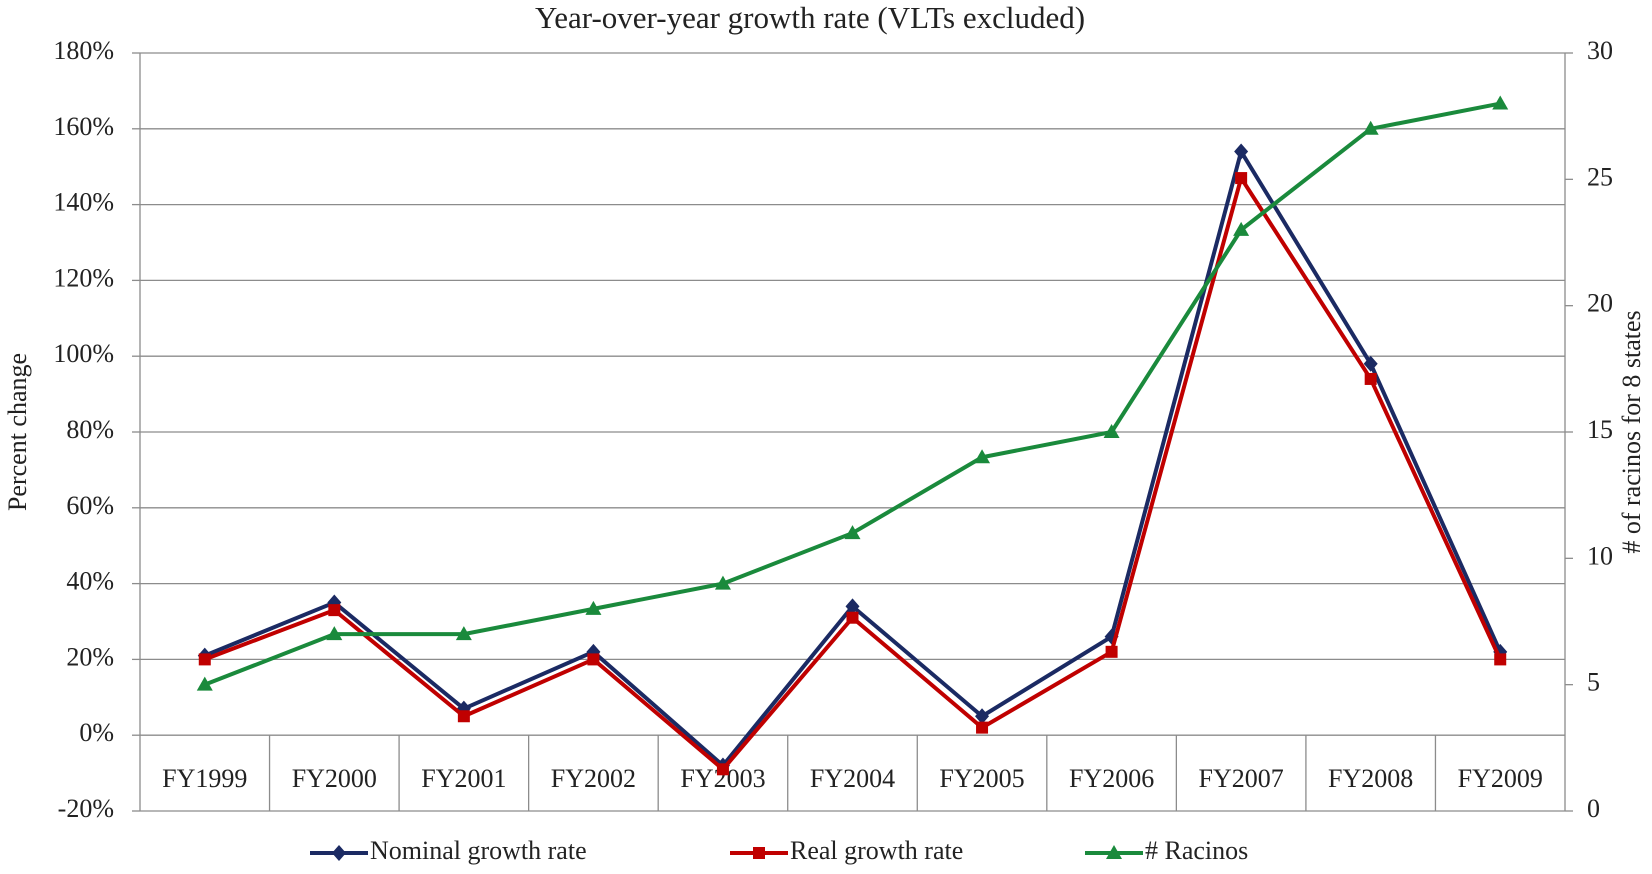 This screenshot has width=1652, height=874. Describe the element at coordinates (1500, 778) in the screenshot. I see `x-tick-label: FY2009` at that location.